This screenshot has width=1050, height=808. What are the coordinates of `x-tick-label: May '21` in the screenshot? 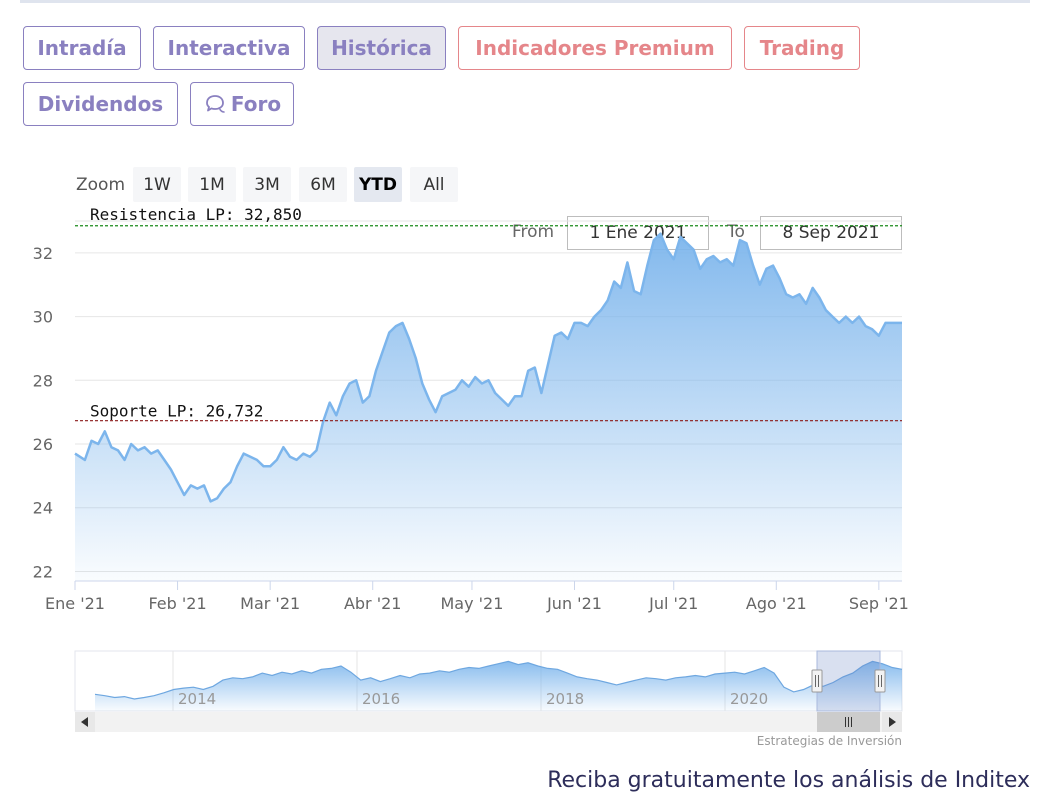 It's located at (471, 603).